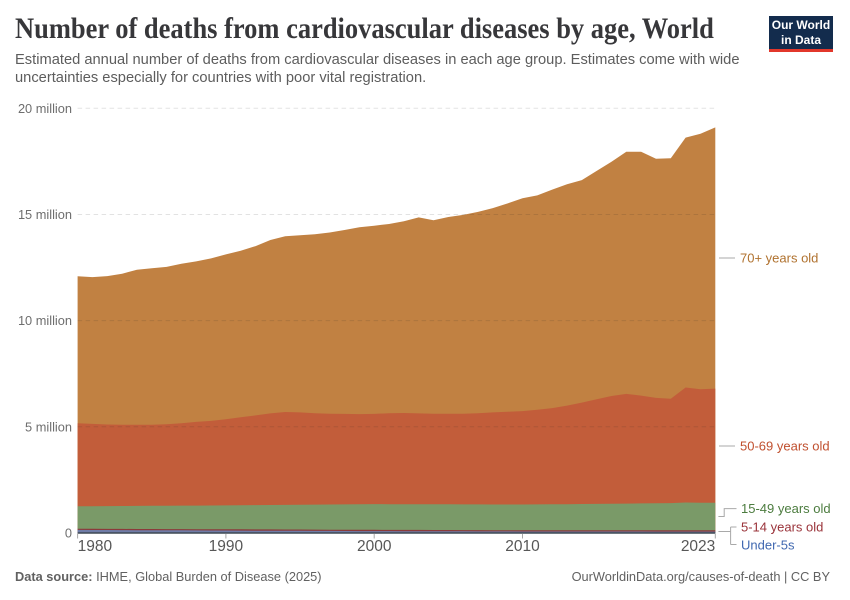  What do you see at coordinates (374, 546) in the screenshot?
I see `svg-text: 2000` at bounding box center [374, 546].